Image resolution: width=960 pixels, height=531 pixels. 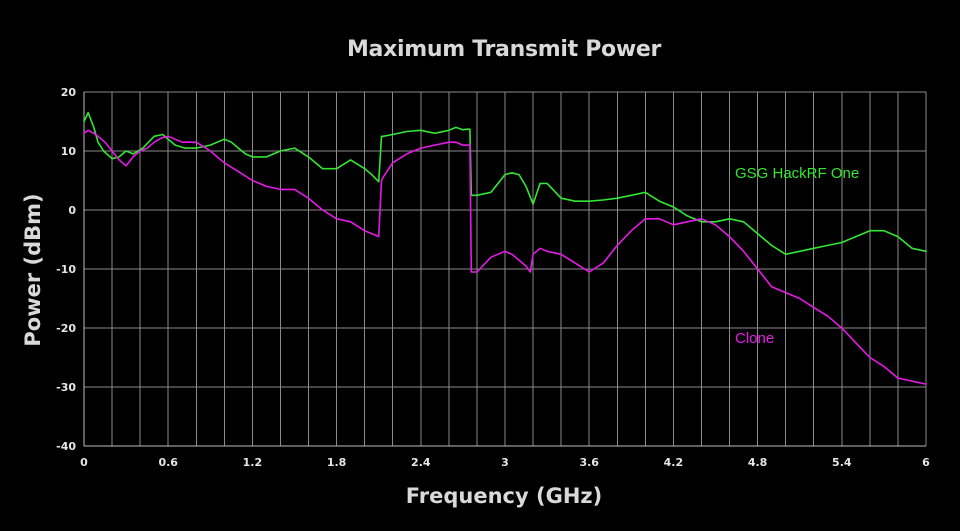 What do you see at coordinates (758, 462) in the screenshot?
I see `x-tick-label: 4.8` at bounding box center [758, 462].